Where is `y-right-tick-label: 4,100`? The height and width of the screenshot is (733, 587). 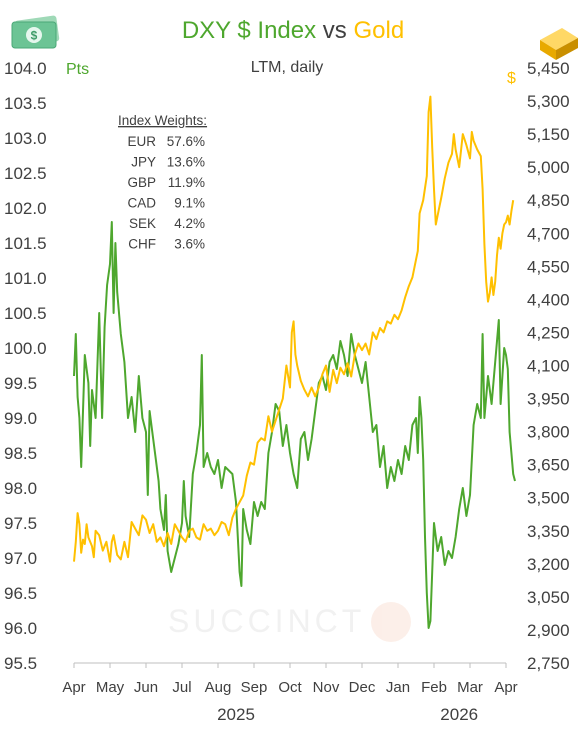
y-right-tick-label: 4,100 is located at coordinates (548, 366).